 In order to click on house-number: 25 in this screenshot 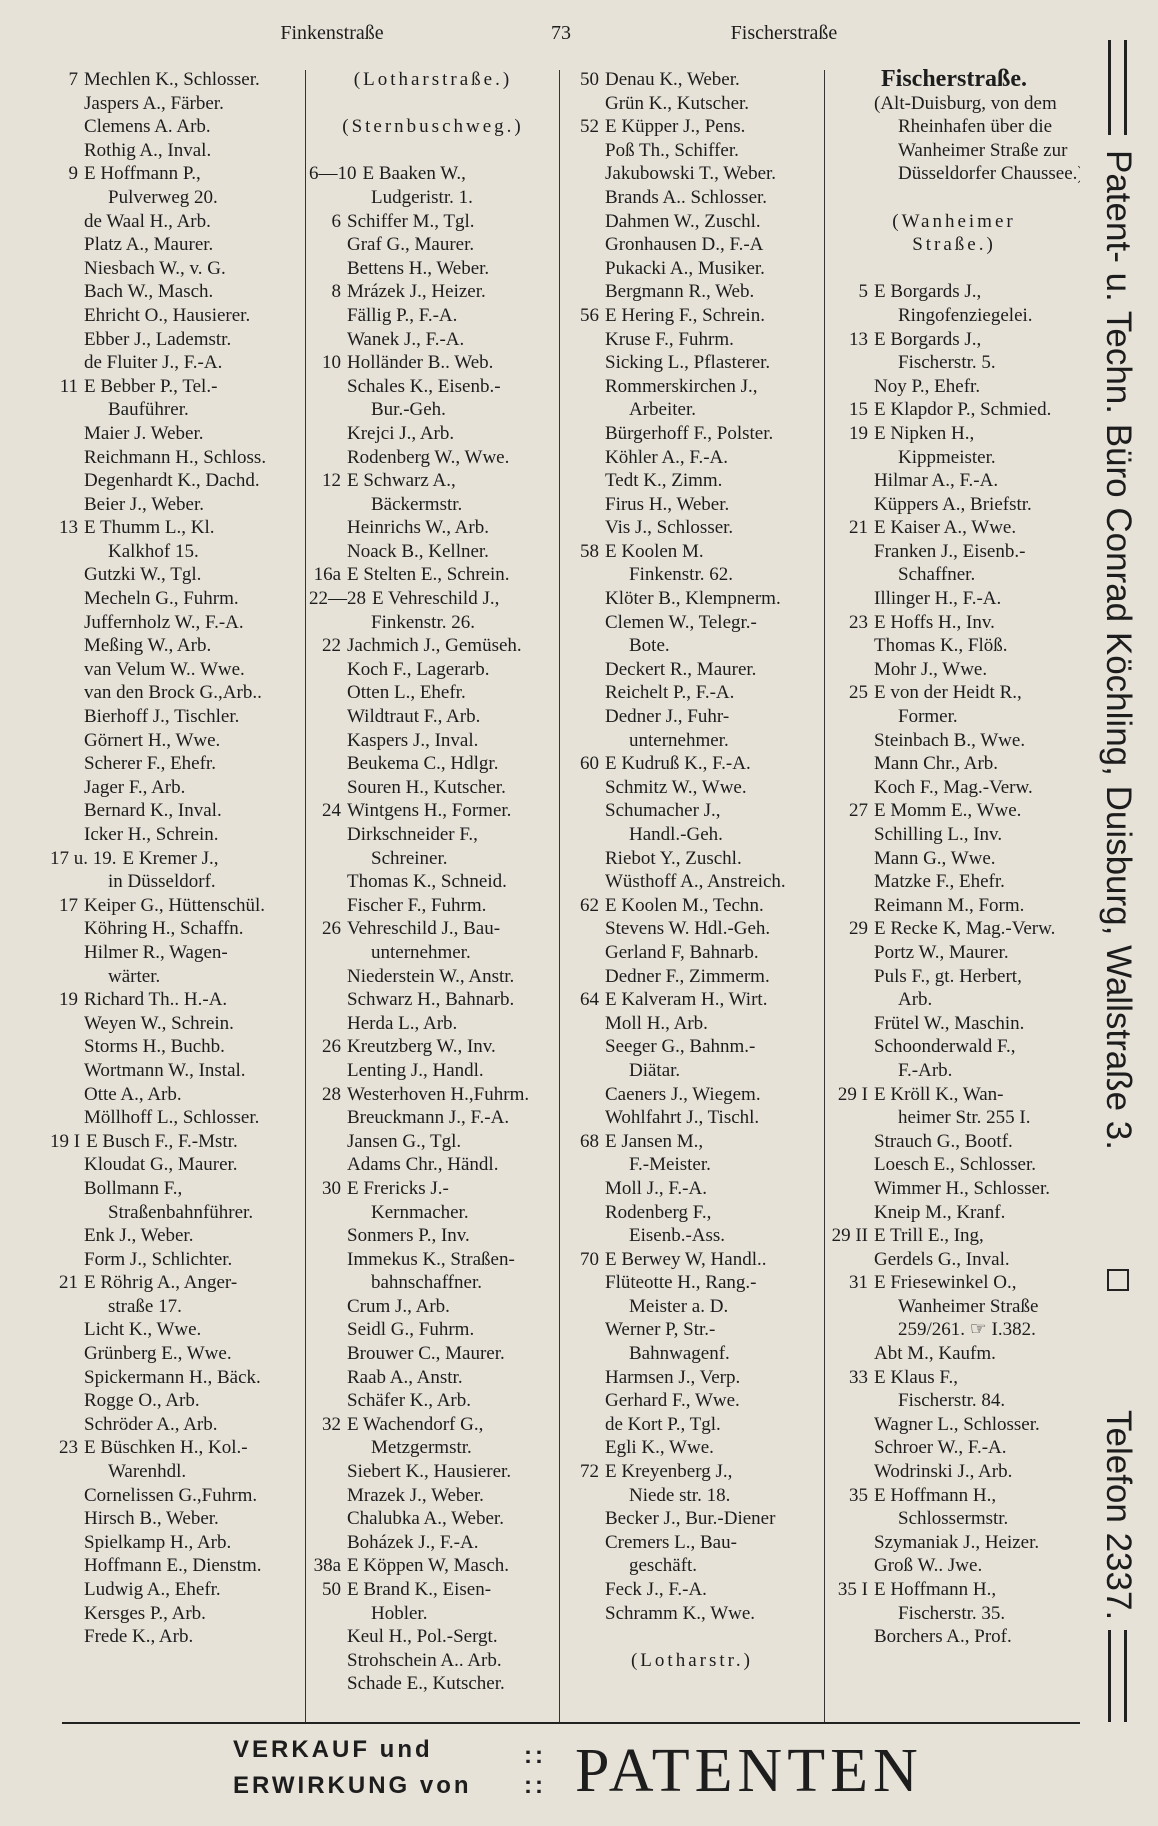, I will do `click(858, 693)`.